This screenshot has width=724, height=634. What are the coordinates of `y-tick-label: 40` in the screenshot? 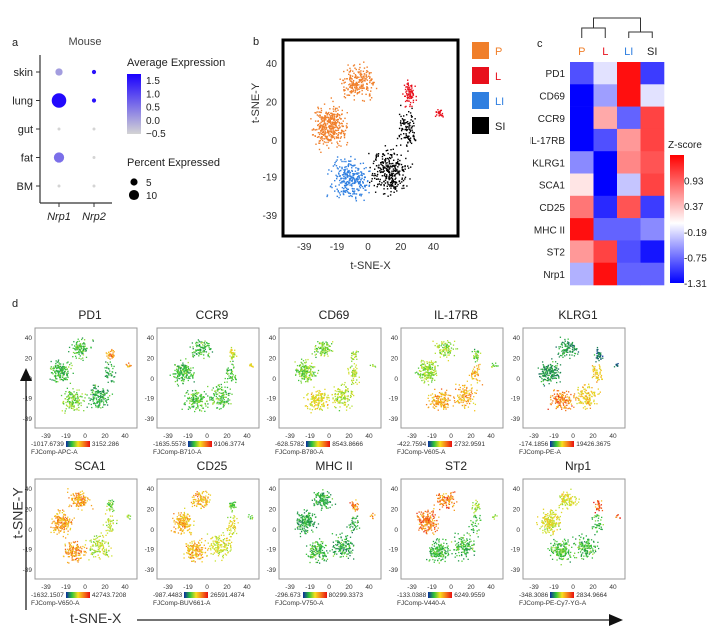 It's located at (29, 338).